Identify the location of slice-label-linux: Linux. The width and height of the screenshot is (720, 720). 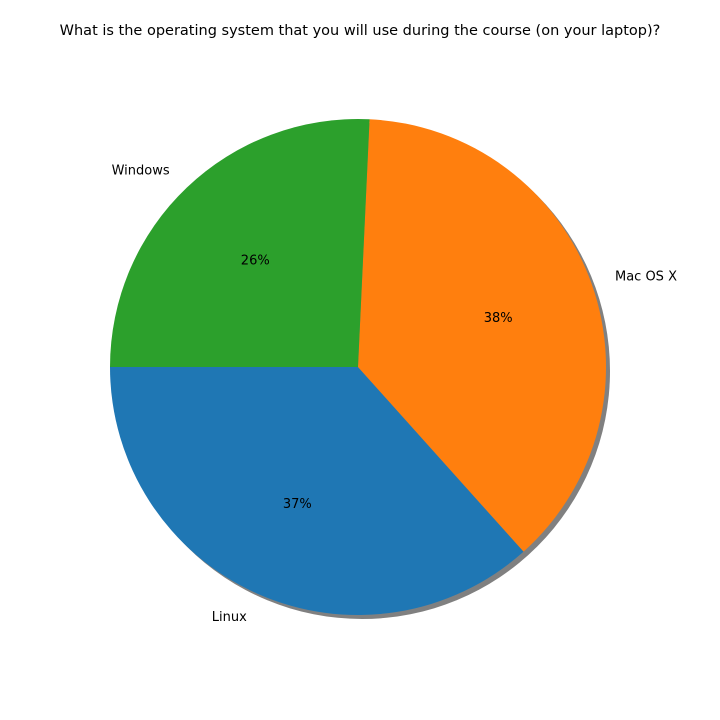
(229, 617).